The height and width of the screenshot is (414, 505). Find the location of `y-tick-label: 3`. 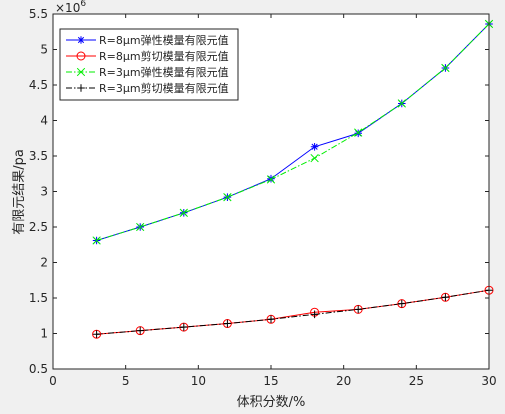

y-tick-label: 3 is located at coordinates (44, 192).